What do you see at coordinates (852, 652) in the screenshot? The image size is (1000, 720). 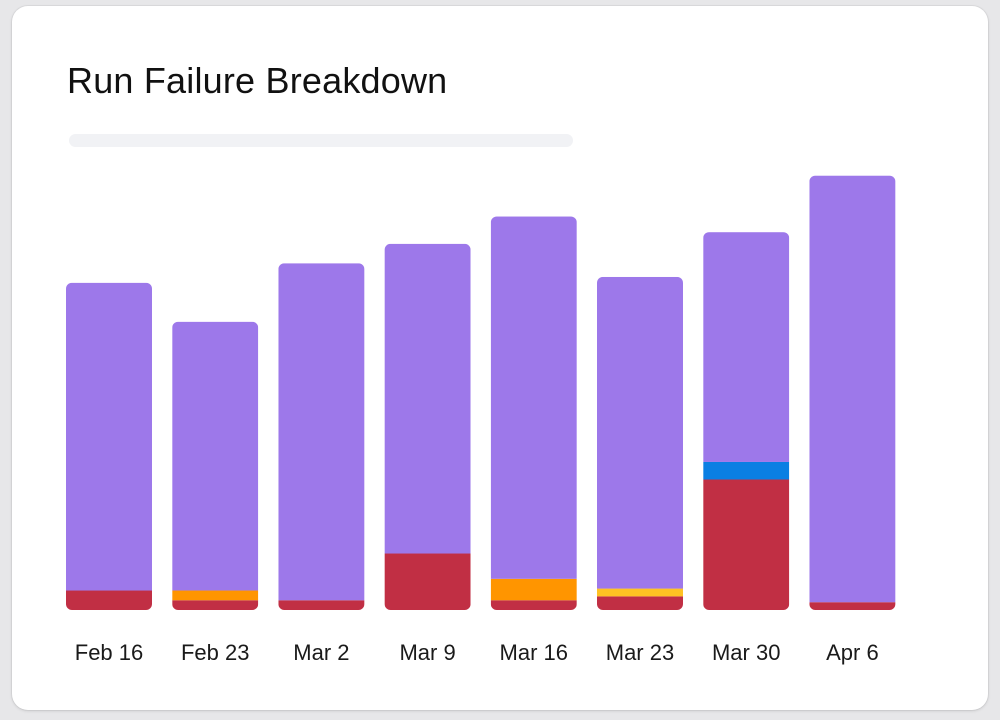 I see `x-tick-label: Apr 6` at bounding box center [852, 652].